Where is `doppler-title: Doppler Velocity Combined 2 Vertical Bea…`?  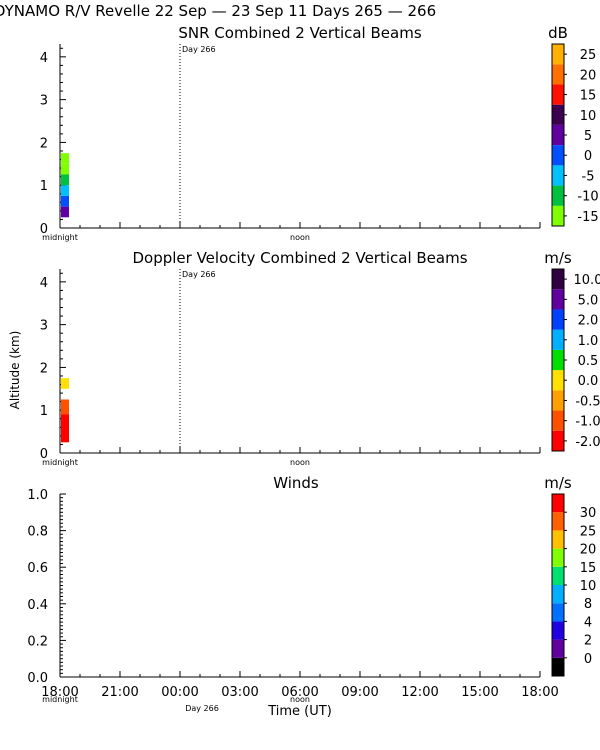
doppler-title: Doppler Velocity Combined 2 Vertical Bea… is located at coordinates (299, 258).